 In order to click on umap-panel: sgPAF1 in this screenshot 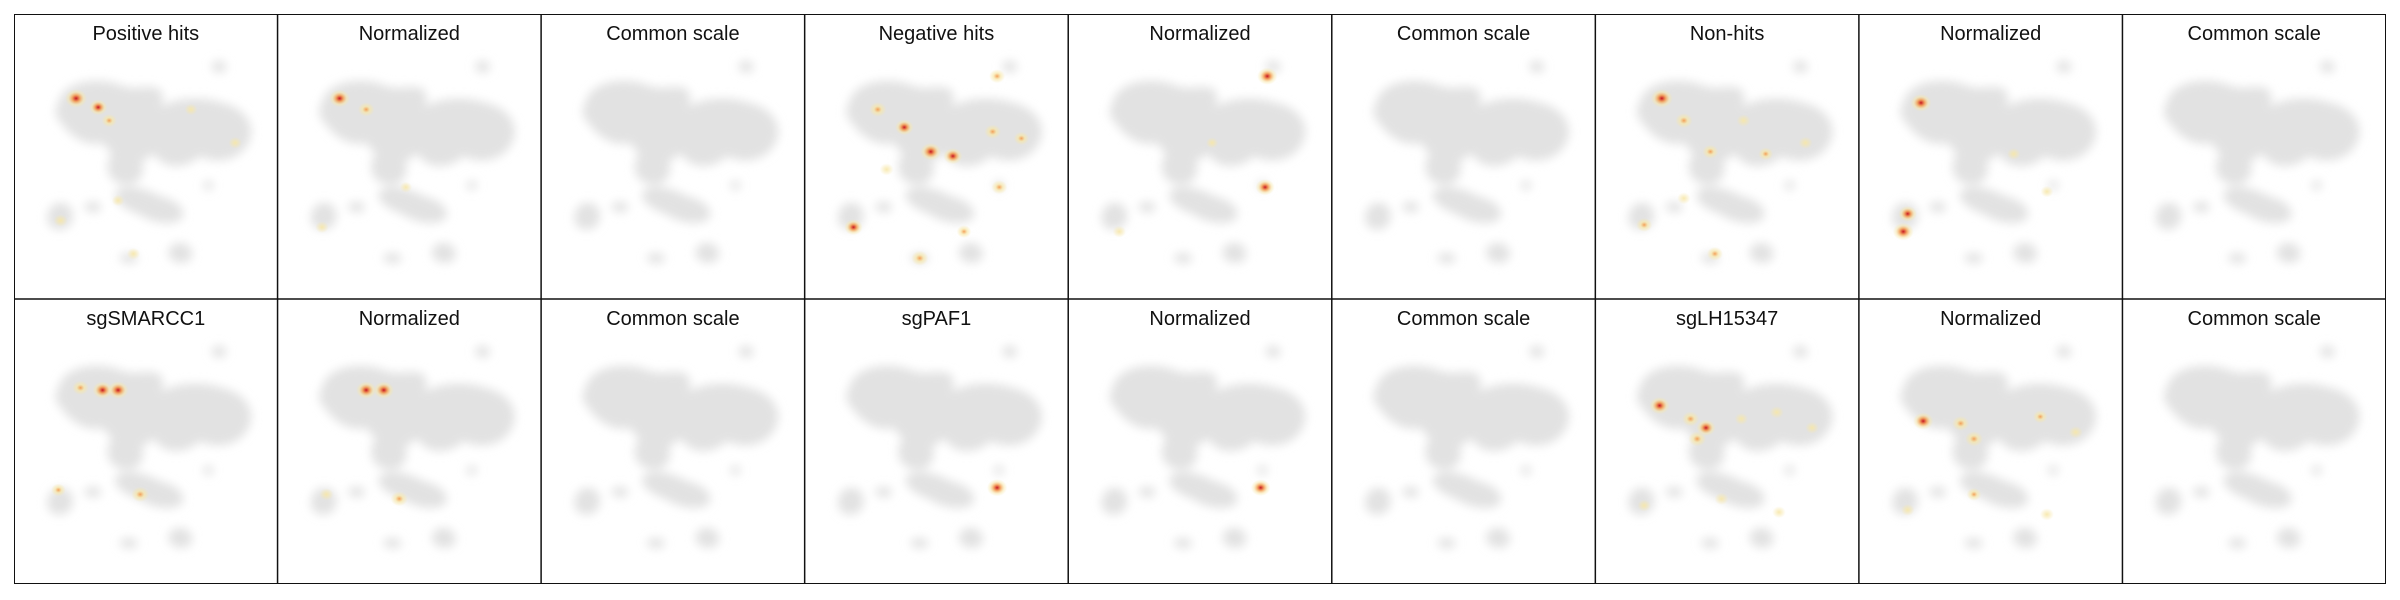, I will do `click(940, 428)`.